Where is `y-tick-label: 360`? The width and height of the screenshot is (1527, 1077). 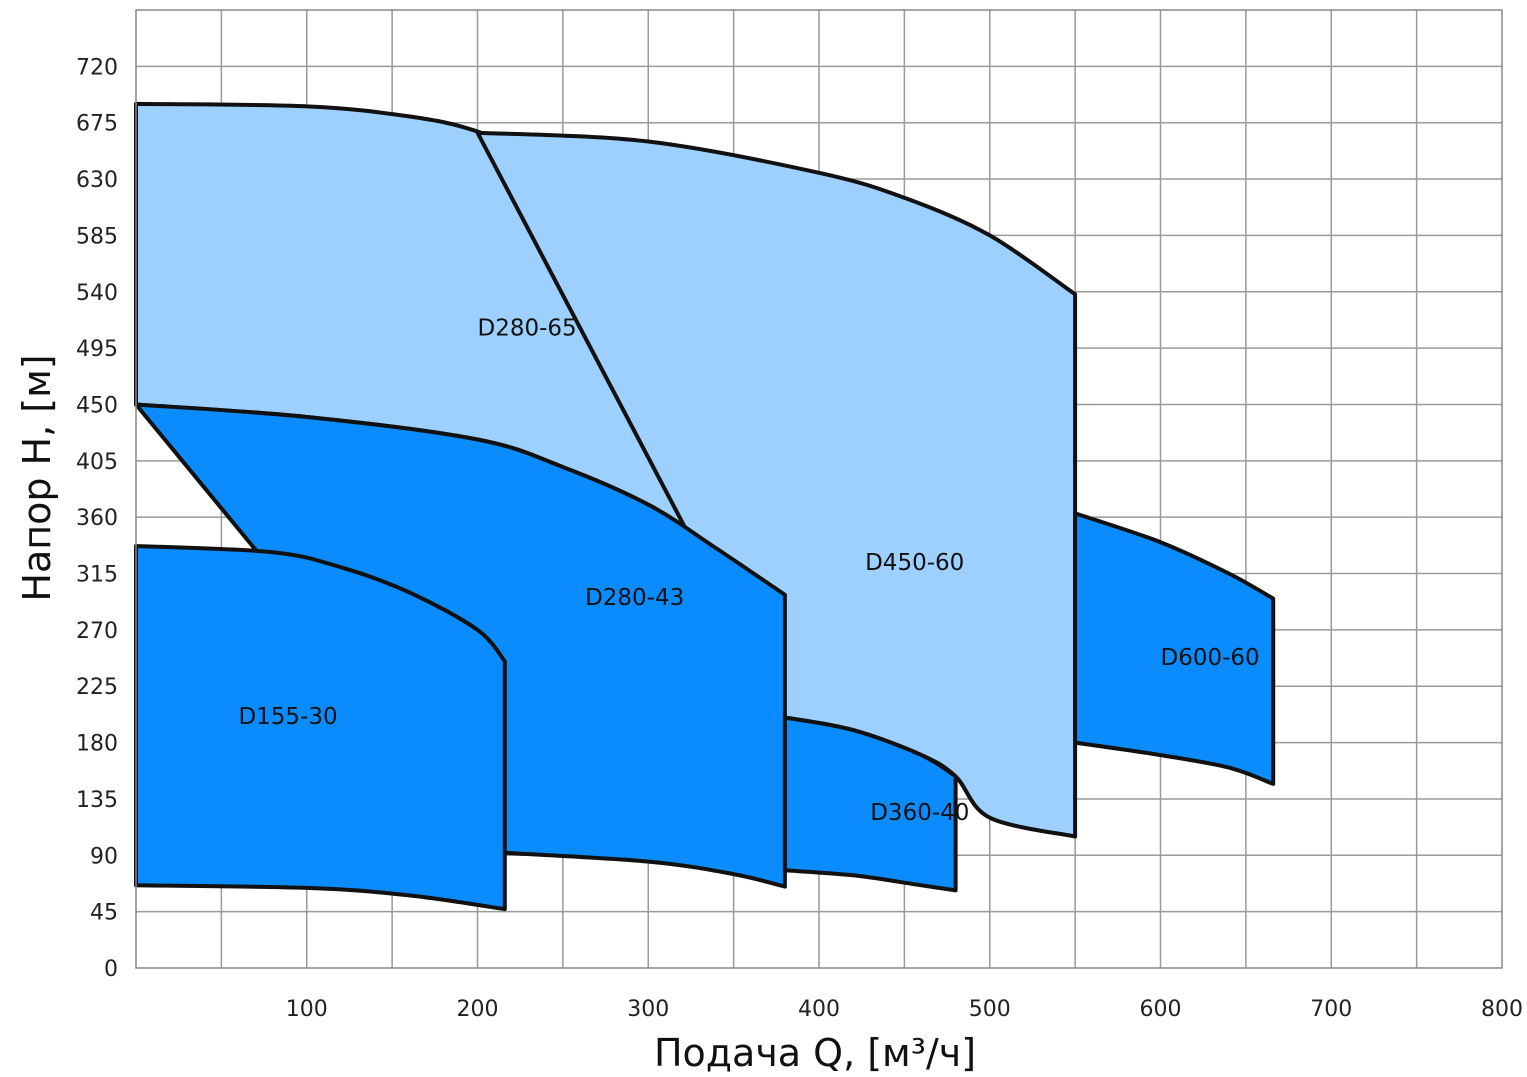
y-tick-label: 360 is located at coordinates (97, 518).